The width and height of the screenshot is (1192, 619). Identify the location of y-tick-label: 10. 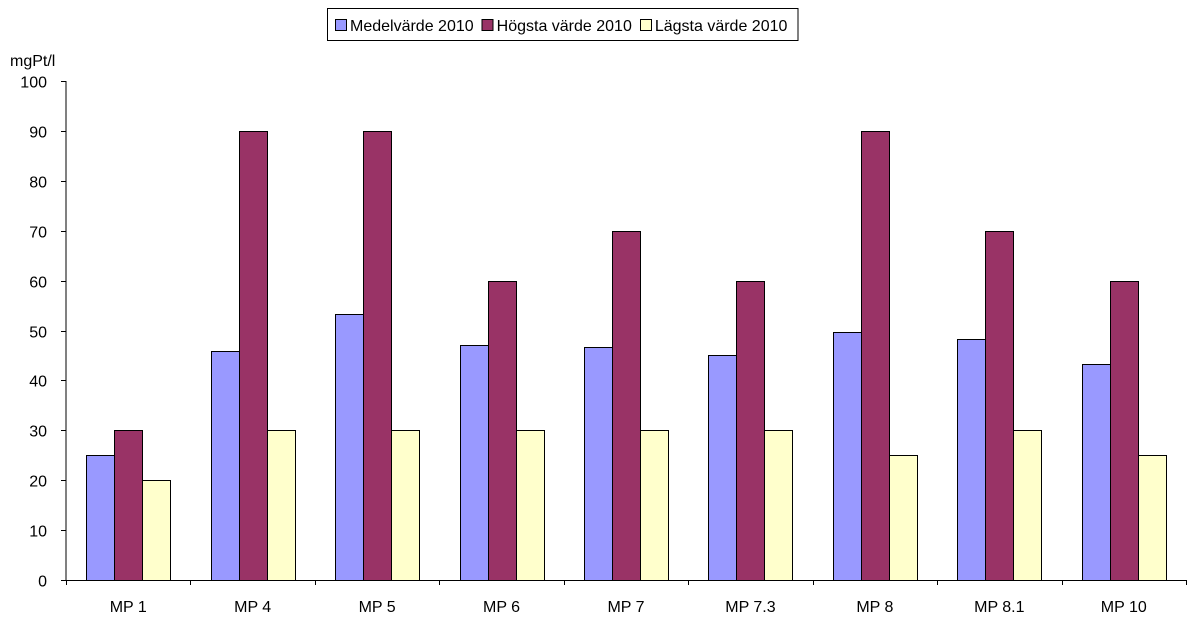
(38, 532).